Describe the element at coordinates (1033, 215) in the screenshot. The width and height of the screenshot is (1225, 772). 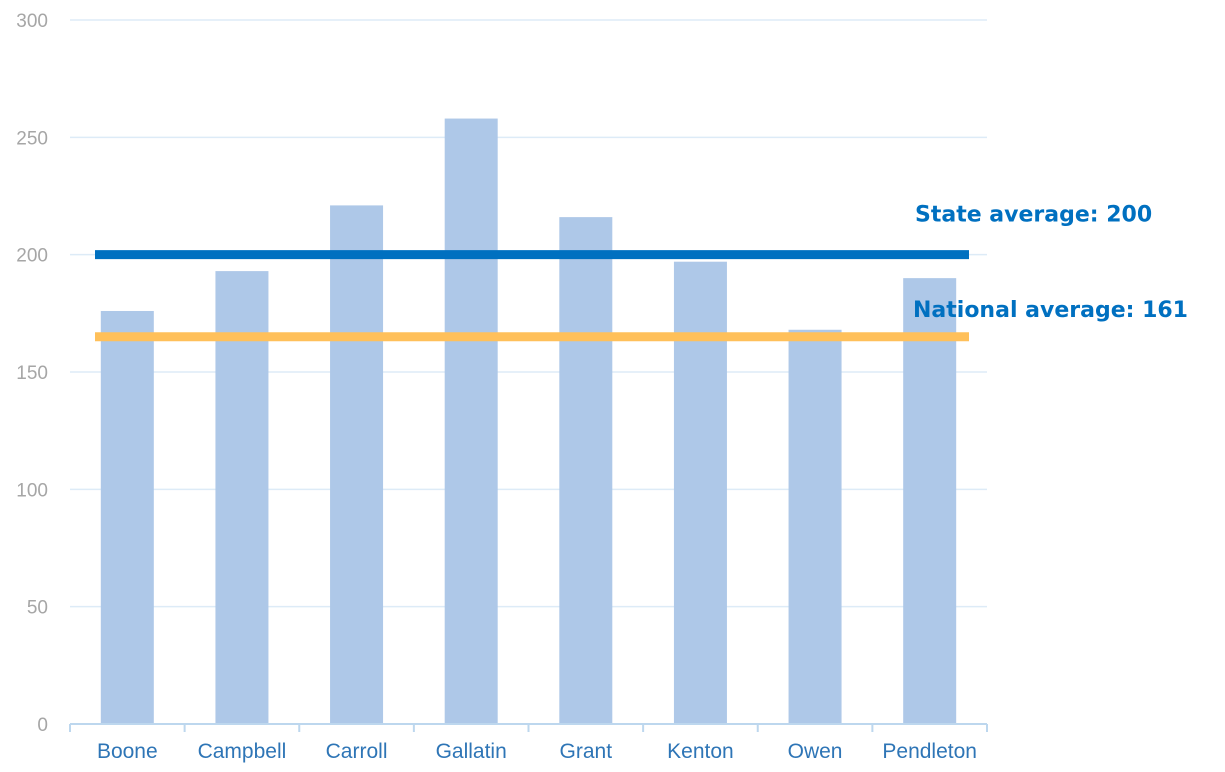
I see `reference-line-label: State average: 200` at that location.